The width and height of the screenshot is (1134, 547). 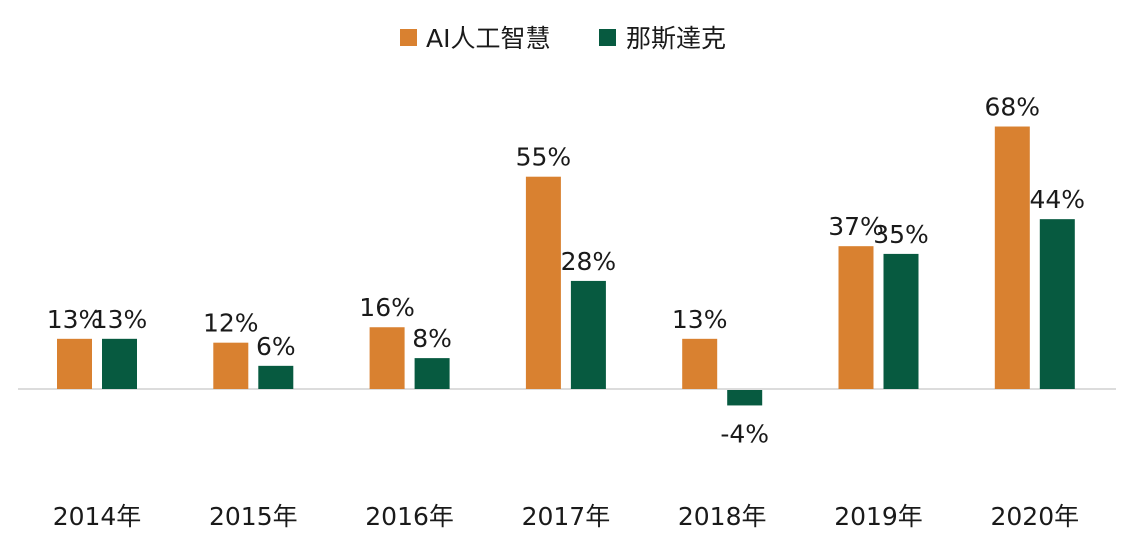 What do you see at coordinates (408, 37) in the screenshot?
I see `legend-swatch-ai` at bounding box center [408, 37].